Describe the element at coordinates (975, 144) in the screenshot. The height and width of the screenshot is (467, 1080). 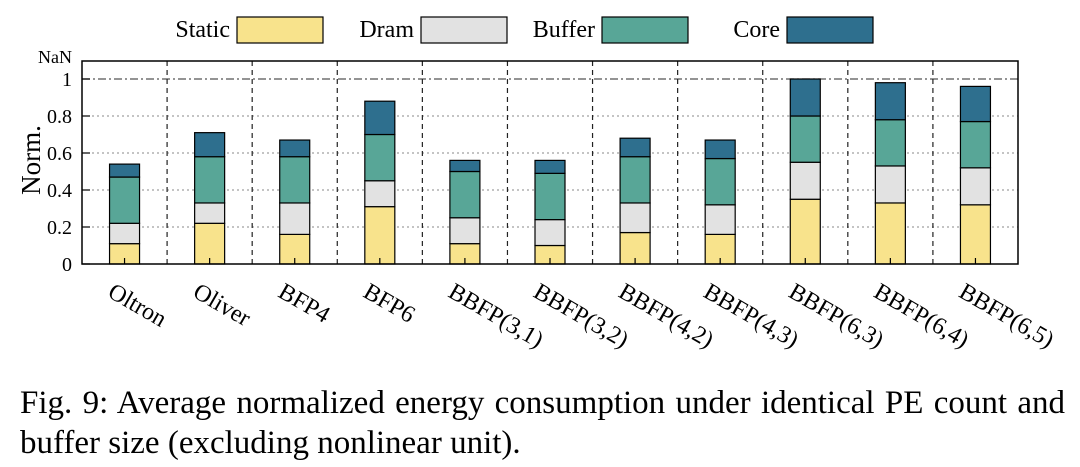
I see `bar-bbfp-6-5-buffer` at that location.